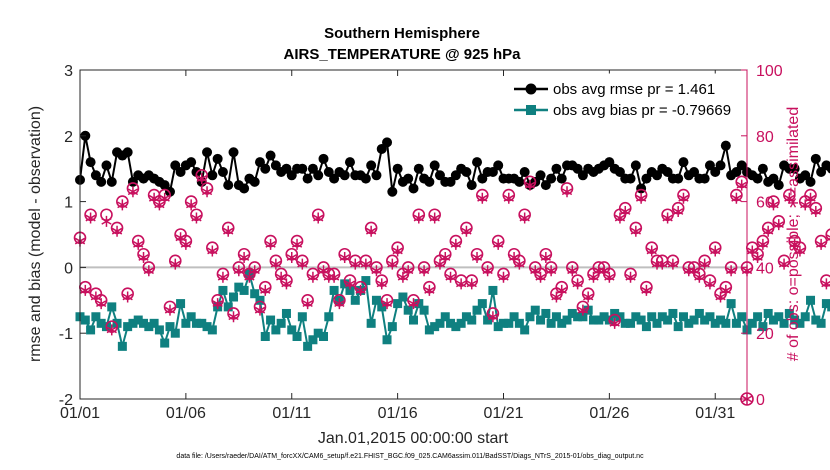 This screenshot has height=470, width=830. What do you see at coordinates (642, 110) in the screenshot?
I see `legend-label-bias: obs avg bias pr = -0.79669` at bounding box center [642, 110].